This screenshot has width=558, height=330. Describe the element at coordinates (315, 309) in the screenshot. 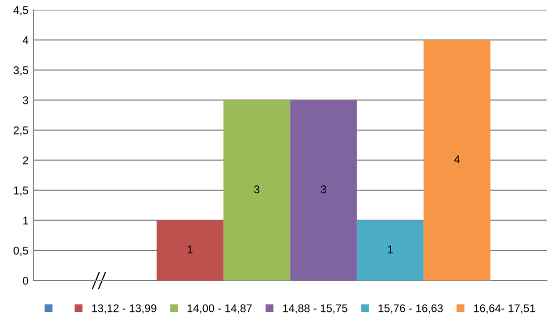

I see `legend-label: 14,88 - 15,75` at that location.